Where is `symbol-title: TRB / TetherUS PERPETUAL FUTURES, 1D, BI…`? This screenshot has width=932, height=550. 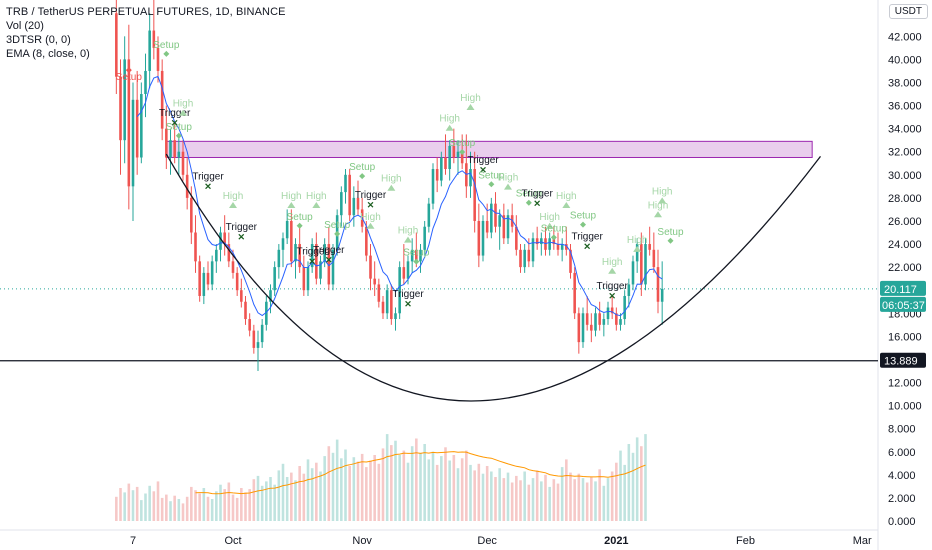
symbol-title: TRB / TetherUS PERPETUAL FUTURES, 1D, BI… is located at coordinates (146, 12).